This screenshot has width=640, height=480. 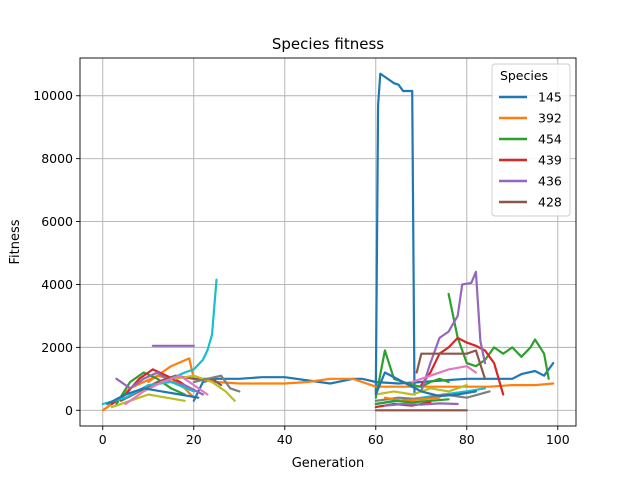 I want to click on series-line-green2, so click(x=412, y=402).